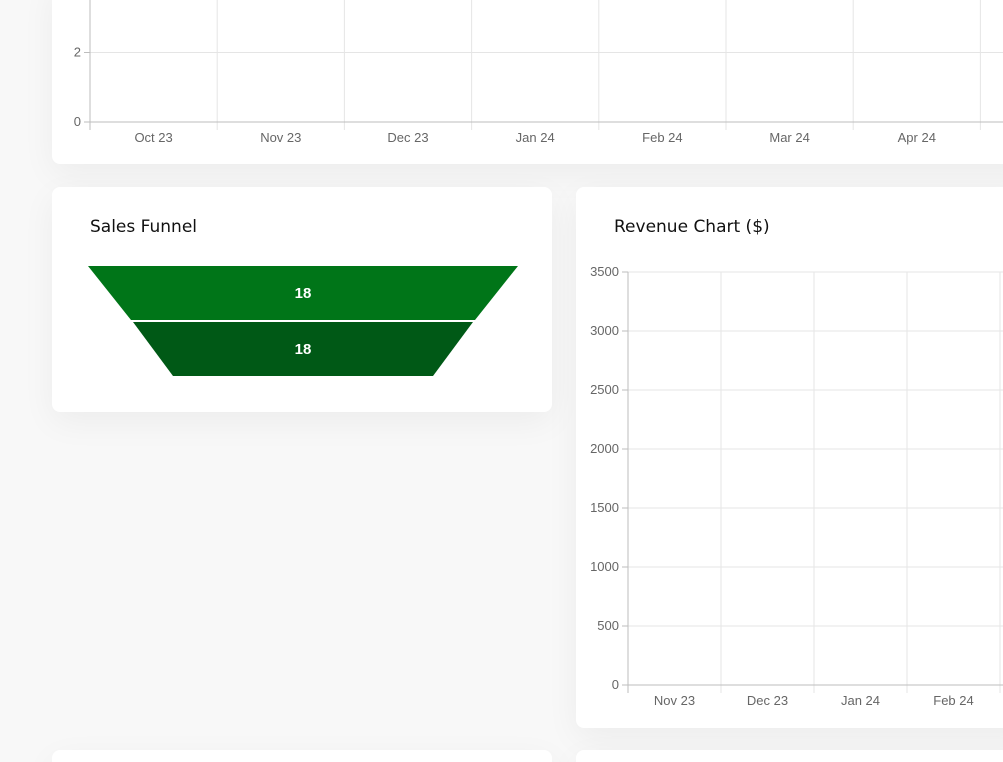  Describe the element at coordinates (789, 137) in the screenshot. I see `top-chart-x-tick-label: Mar 24` at that location.